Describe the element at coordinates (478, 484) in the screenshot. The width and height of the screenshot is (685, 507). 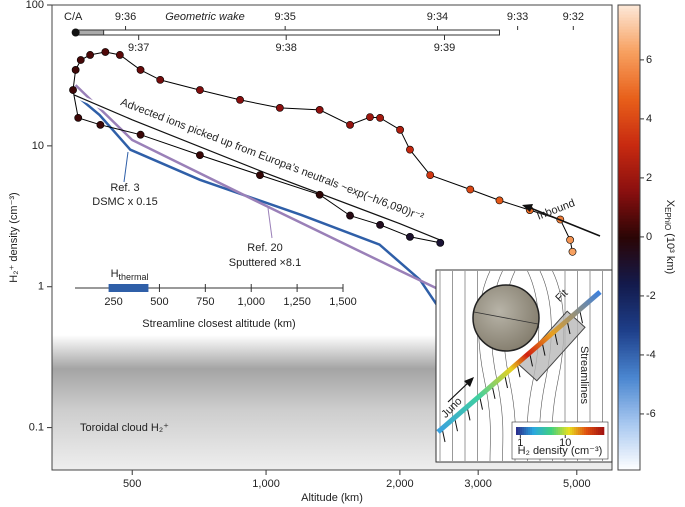
I see `x-tick-label: 3,000` at that location.